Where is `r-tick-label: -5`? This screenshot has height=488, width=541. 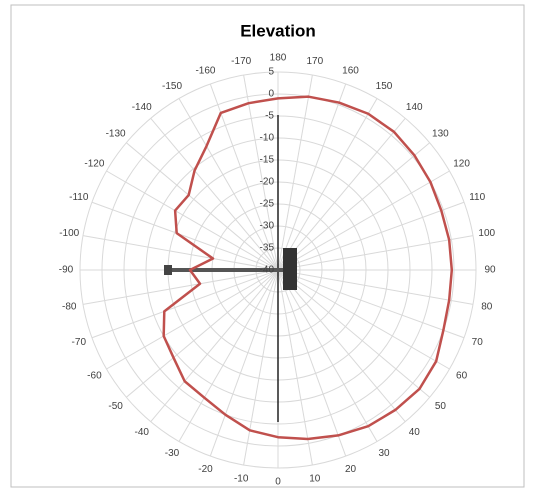 r-tick-label: -5 is located at coordinates (269, 116).